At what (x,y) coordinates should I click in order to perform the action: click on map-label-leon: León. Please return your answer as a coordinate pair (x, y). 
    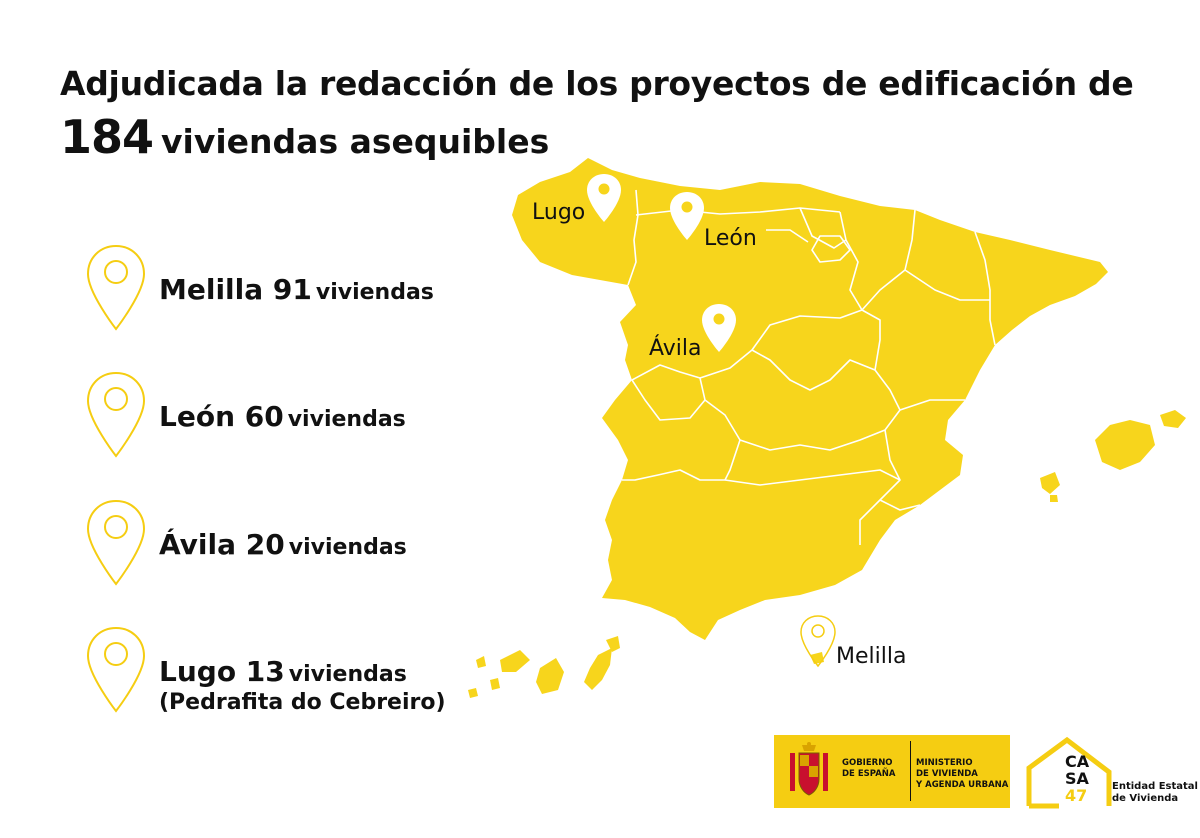
    Looking at the image, I should click on (730, 238).